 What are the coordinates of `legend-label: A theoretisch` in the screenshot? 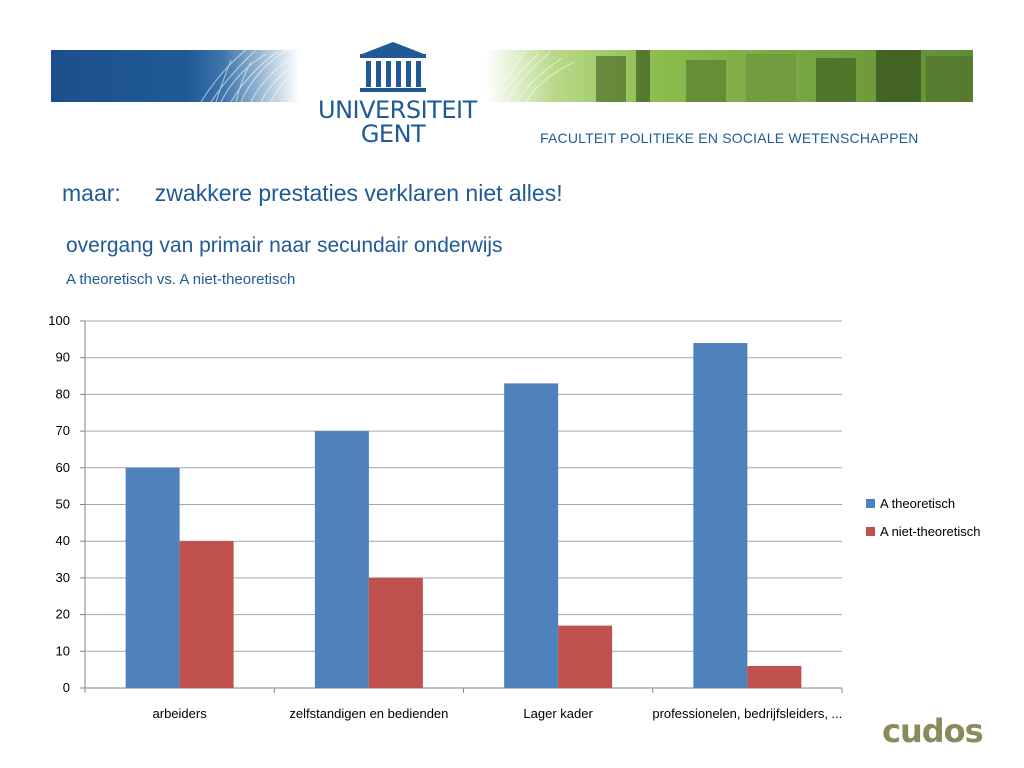 It's located at (917, 503).